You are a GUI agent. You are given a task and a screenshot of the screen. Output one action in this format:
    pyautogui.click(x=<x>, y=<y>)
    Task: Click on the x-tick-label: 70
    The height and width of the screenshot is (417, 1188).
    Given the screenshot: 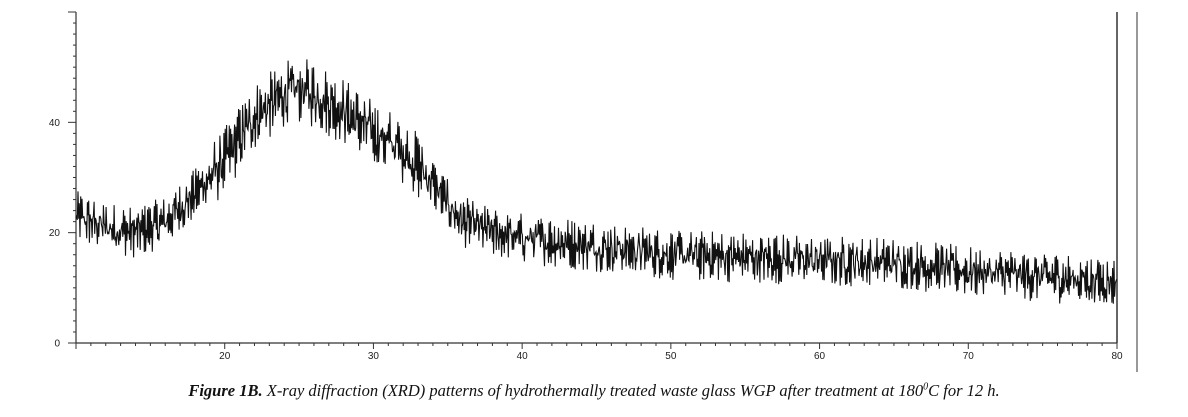 What is the action you would take?
    pyautogui.click(x=969, y=356)
    